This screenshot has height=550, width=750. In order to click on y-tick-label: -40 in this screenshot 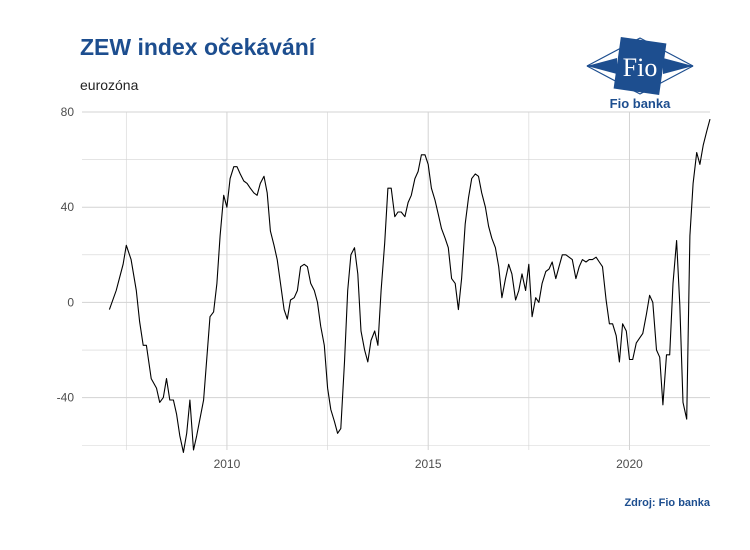, I will do `click(66, 398)`.